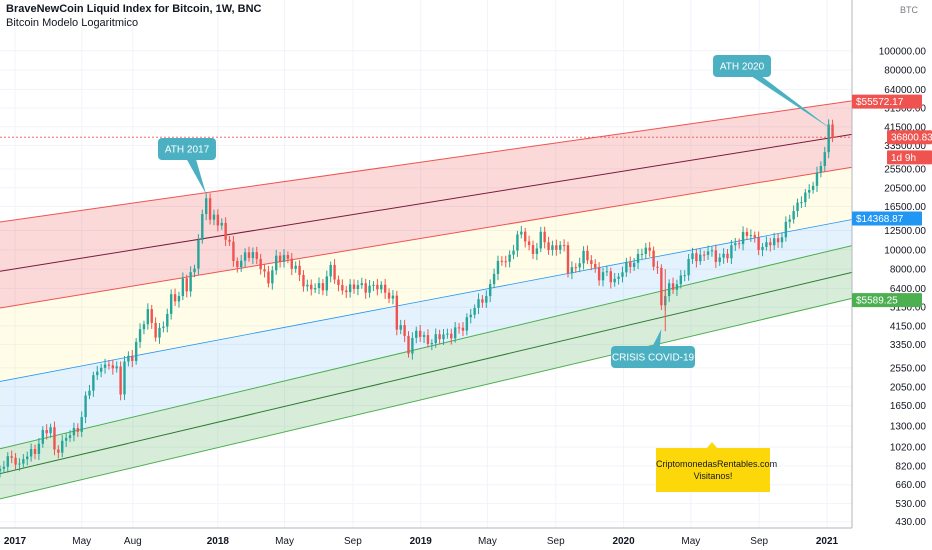  I want to click on y-tick-label: 820.00, so click(910, 466).